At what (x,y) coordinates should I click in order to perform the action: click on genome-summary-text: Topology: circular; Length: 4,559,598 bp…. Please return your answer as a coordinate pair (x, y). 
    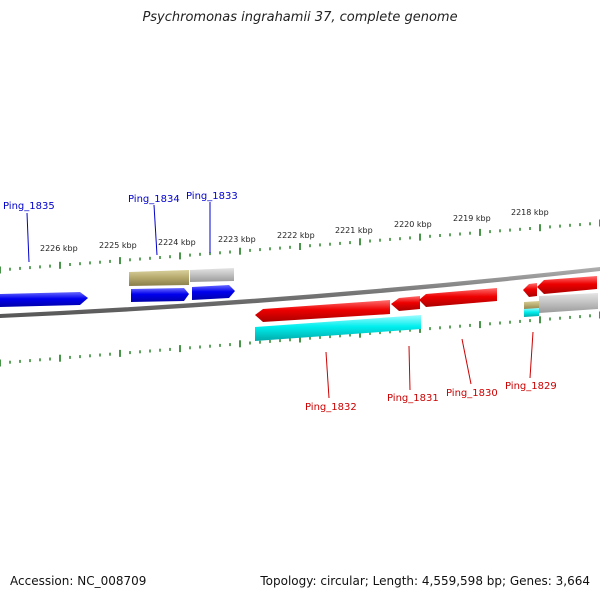
    Looking at the image, I should click on (425, 581).